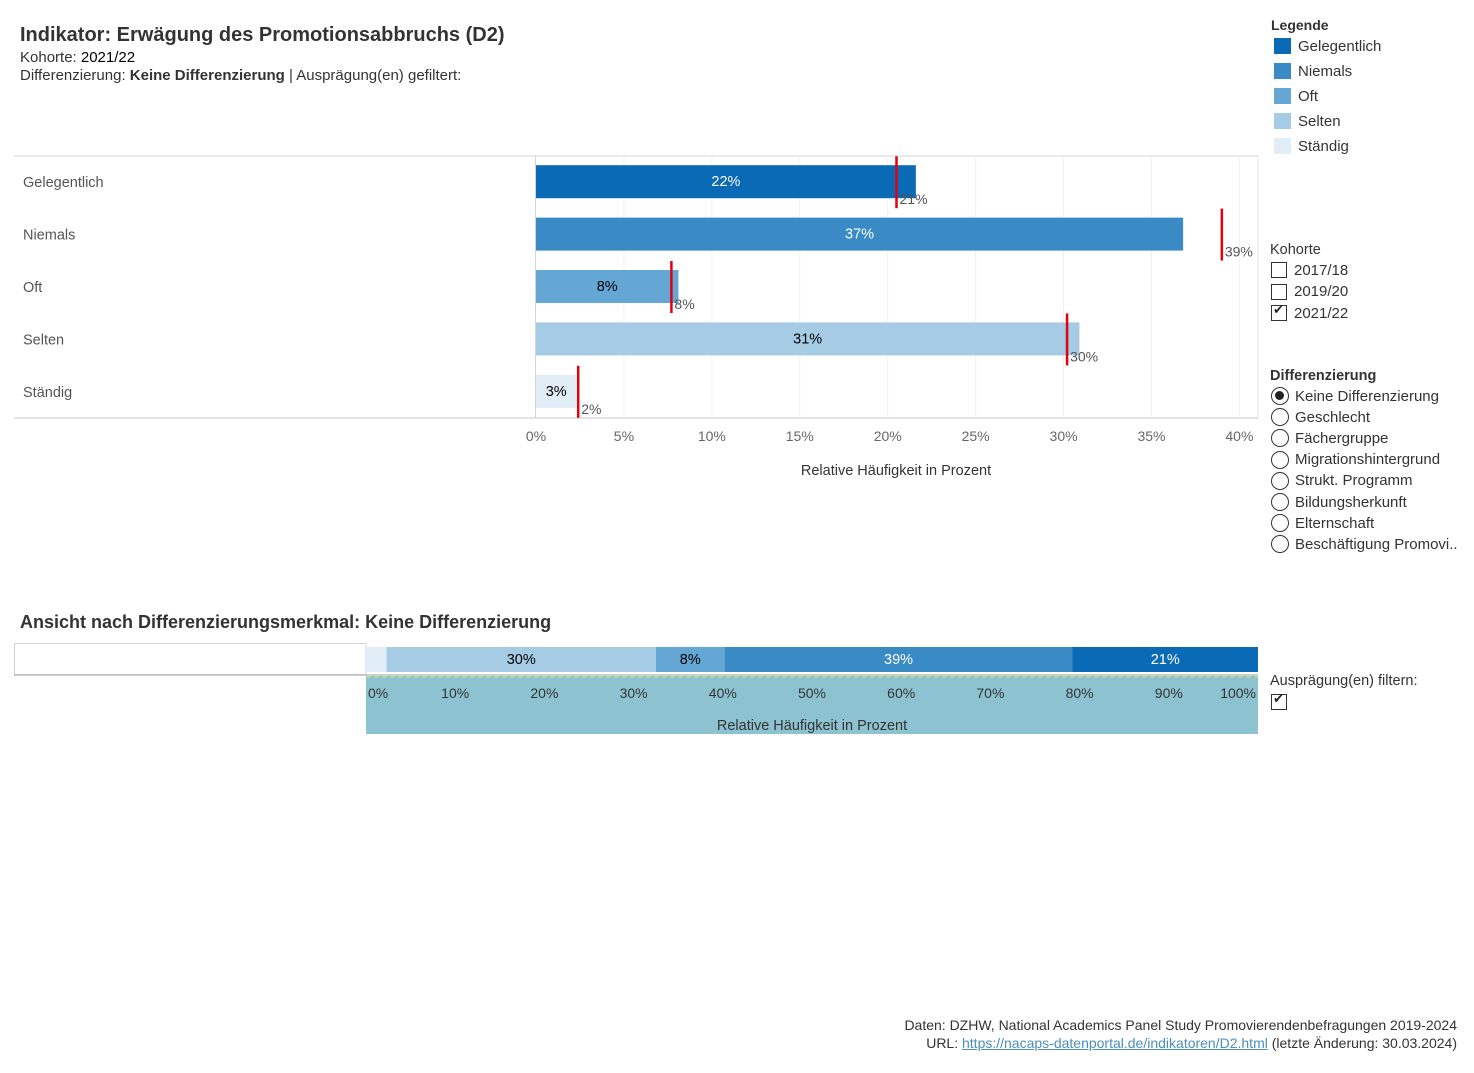  I want to click on differenzierung-subtitle-suffix: | Ausprägung(en) gefiltert:, so click(373, 75).